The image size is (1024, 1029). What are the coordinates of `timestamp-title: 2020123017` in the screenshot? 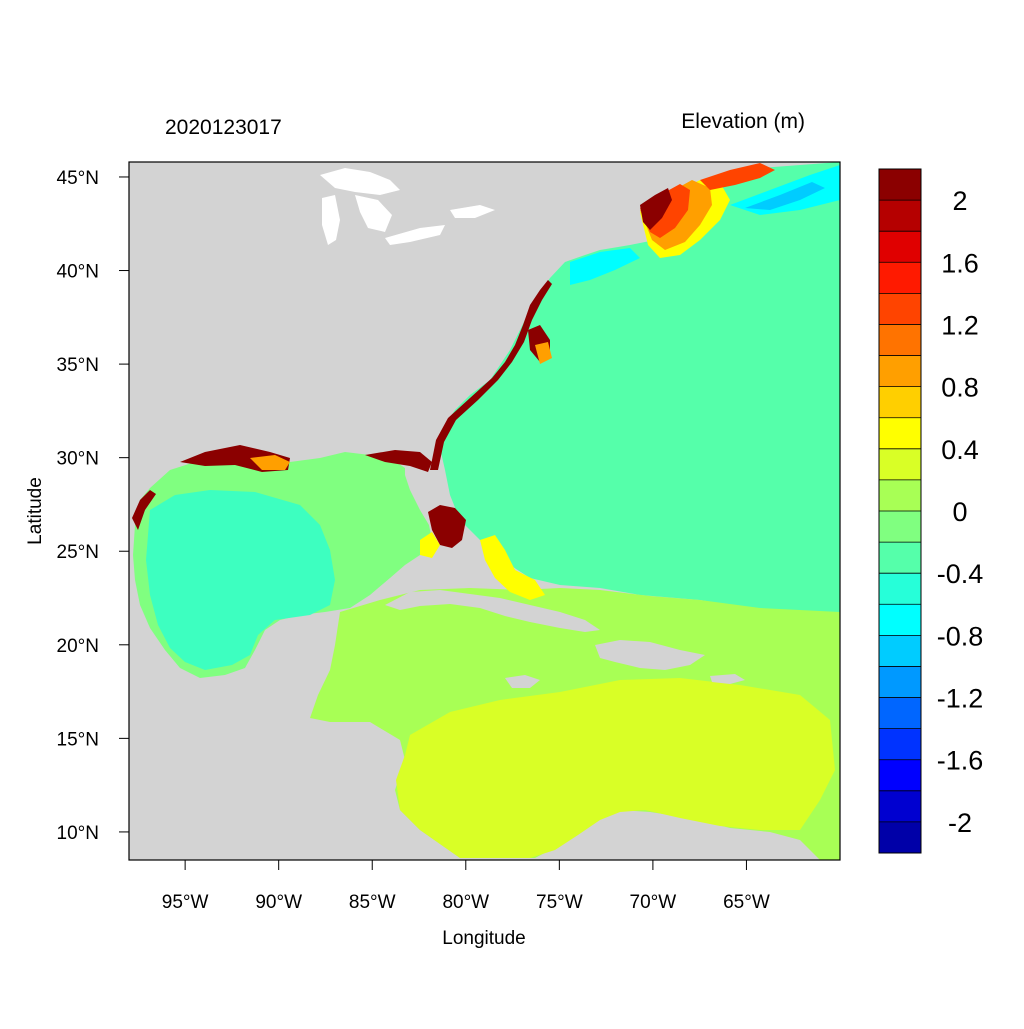 It's located at (223, 127).